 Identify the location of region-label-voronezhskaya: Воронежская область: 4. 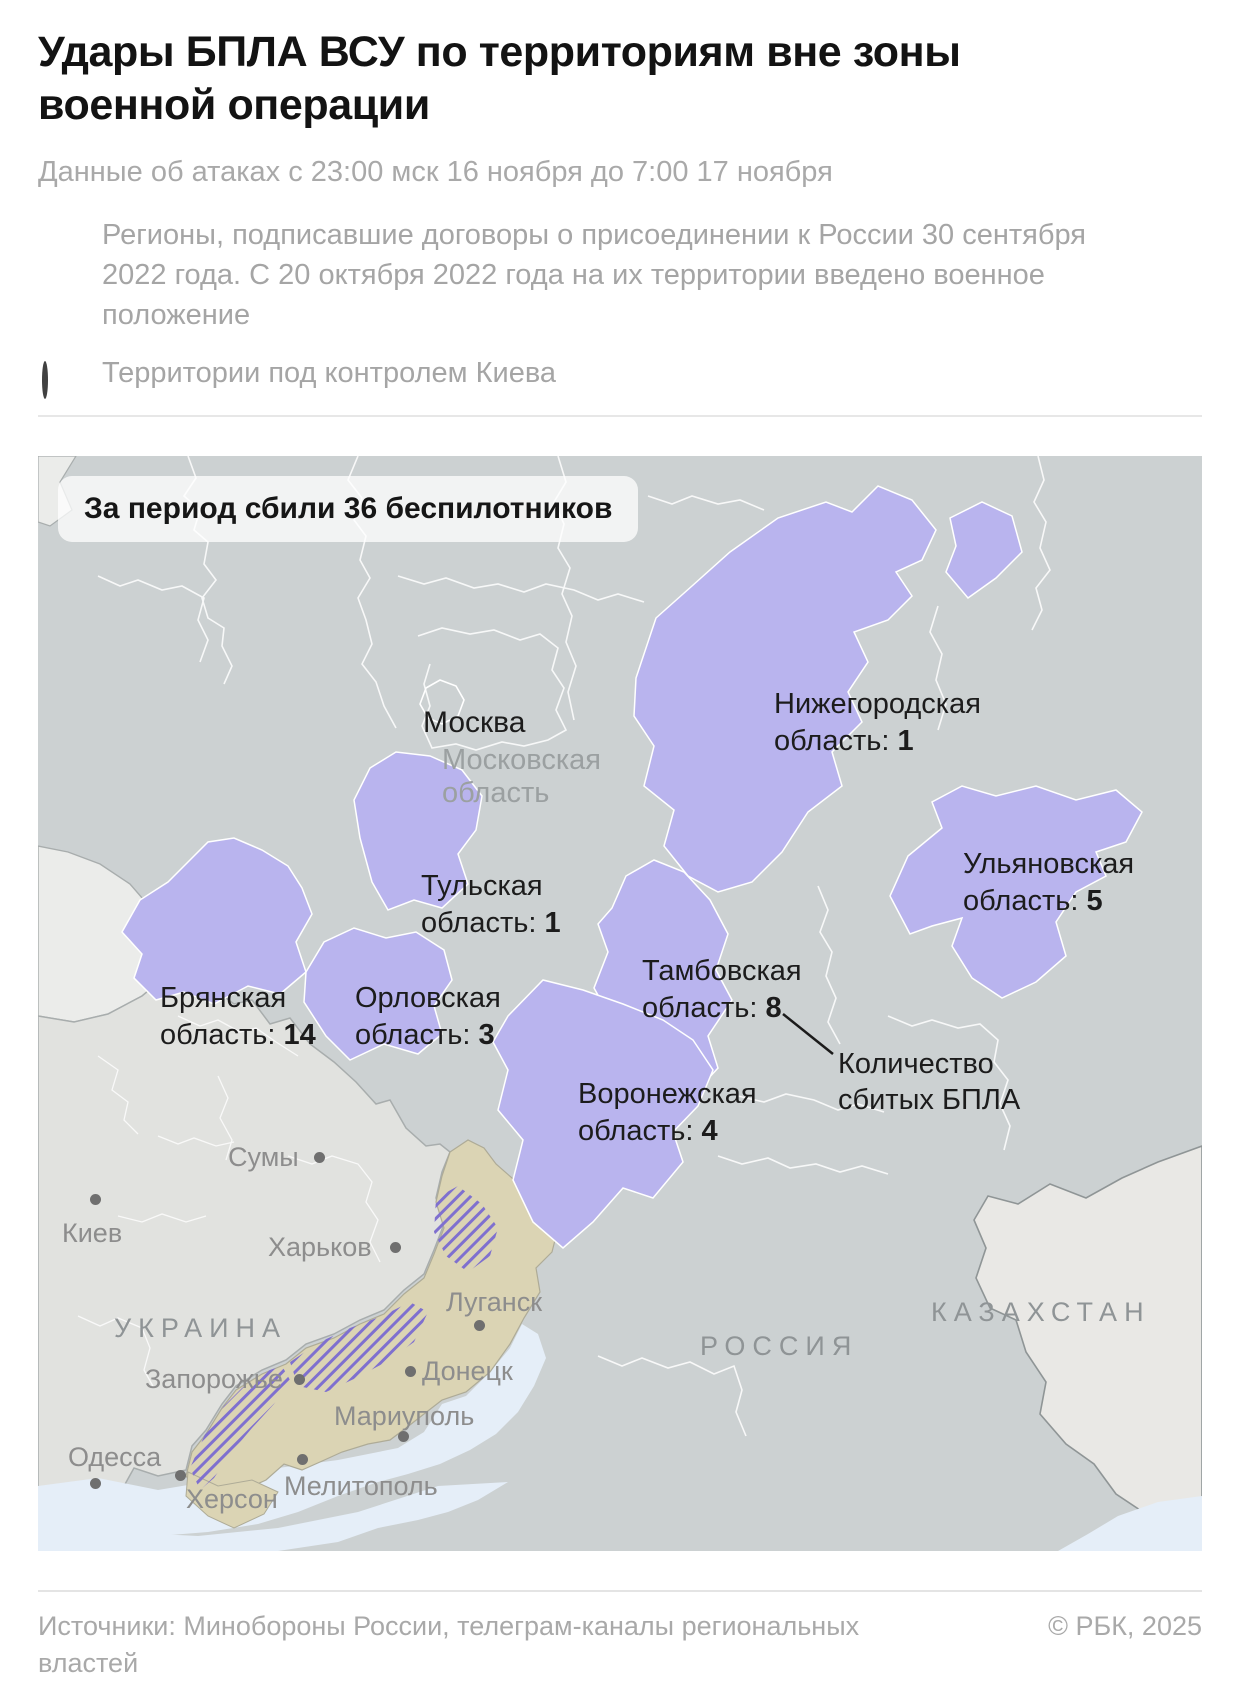
(667, 1112).